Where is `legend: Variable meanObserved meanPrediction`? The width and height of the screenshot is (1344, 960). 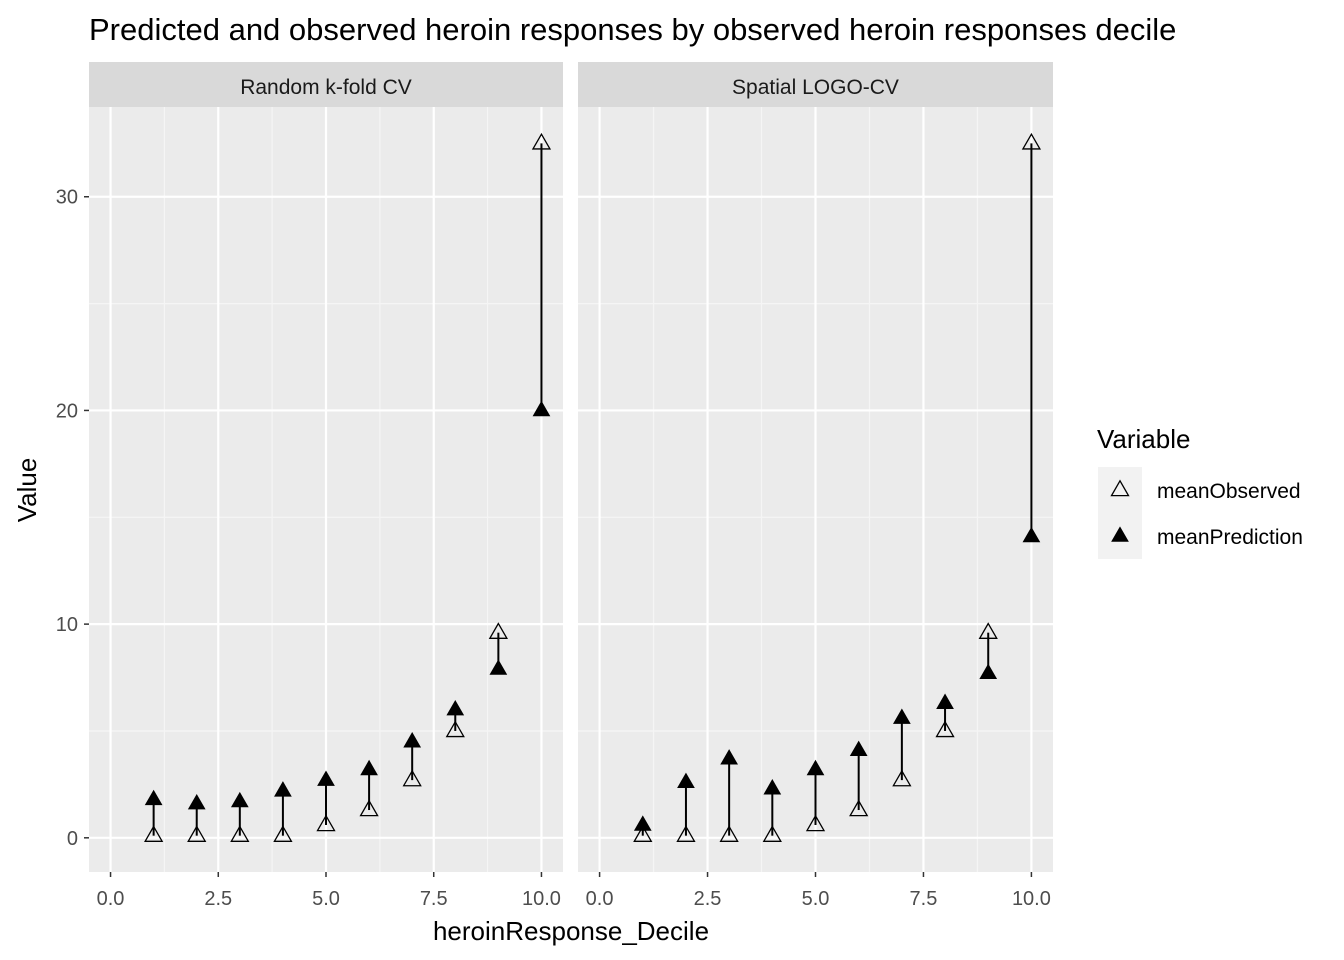
legend: Variable meanObserved meanPrediction is located at coordinates (1200, 491).